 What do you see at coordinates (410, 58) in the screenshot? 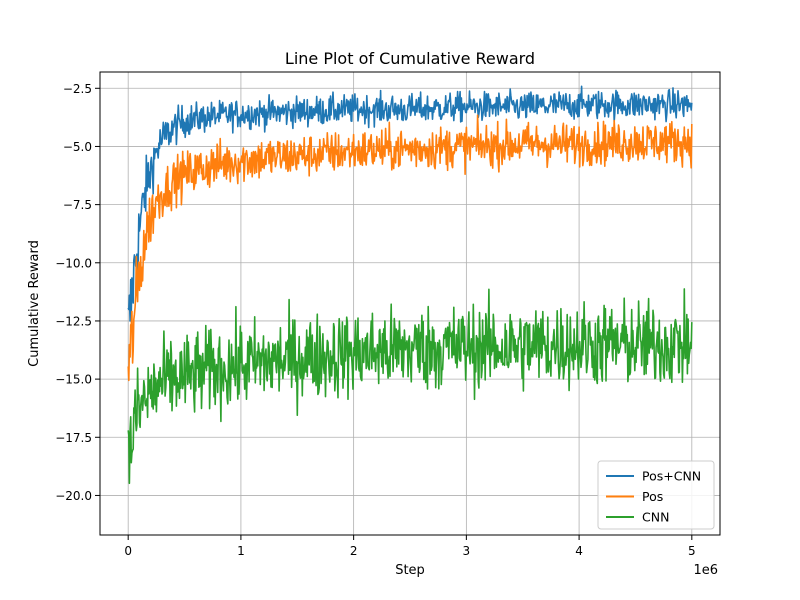
I see `chart-title: Line Plot of Cumulative Reward` at bounding box center [410, 58].